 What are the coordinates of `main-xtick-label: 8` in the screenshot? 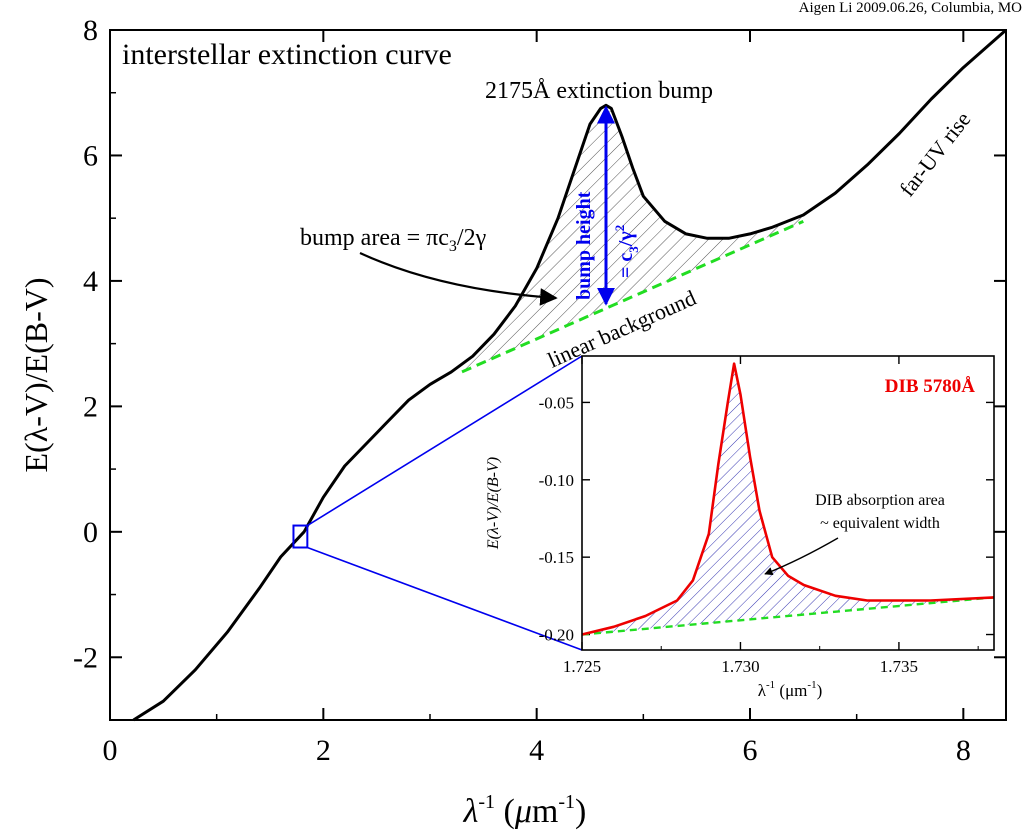 It's located at (963, 750).